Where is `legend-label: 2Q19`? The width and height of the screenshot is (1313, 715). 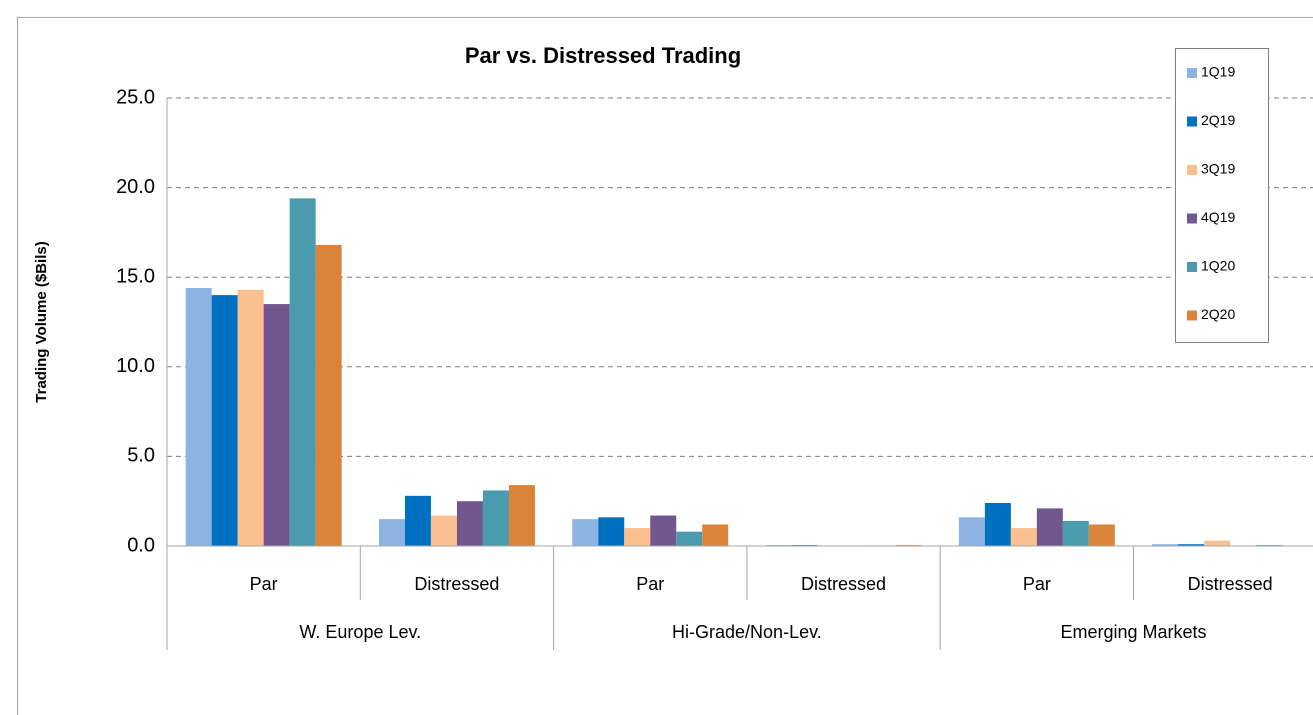
legend-label: 2Q19 is located at coordinates (1218, 120).